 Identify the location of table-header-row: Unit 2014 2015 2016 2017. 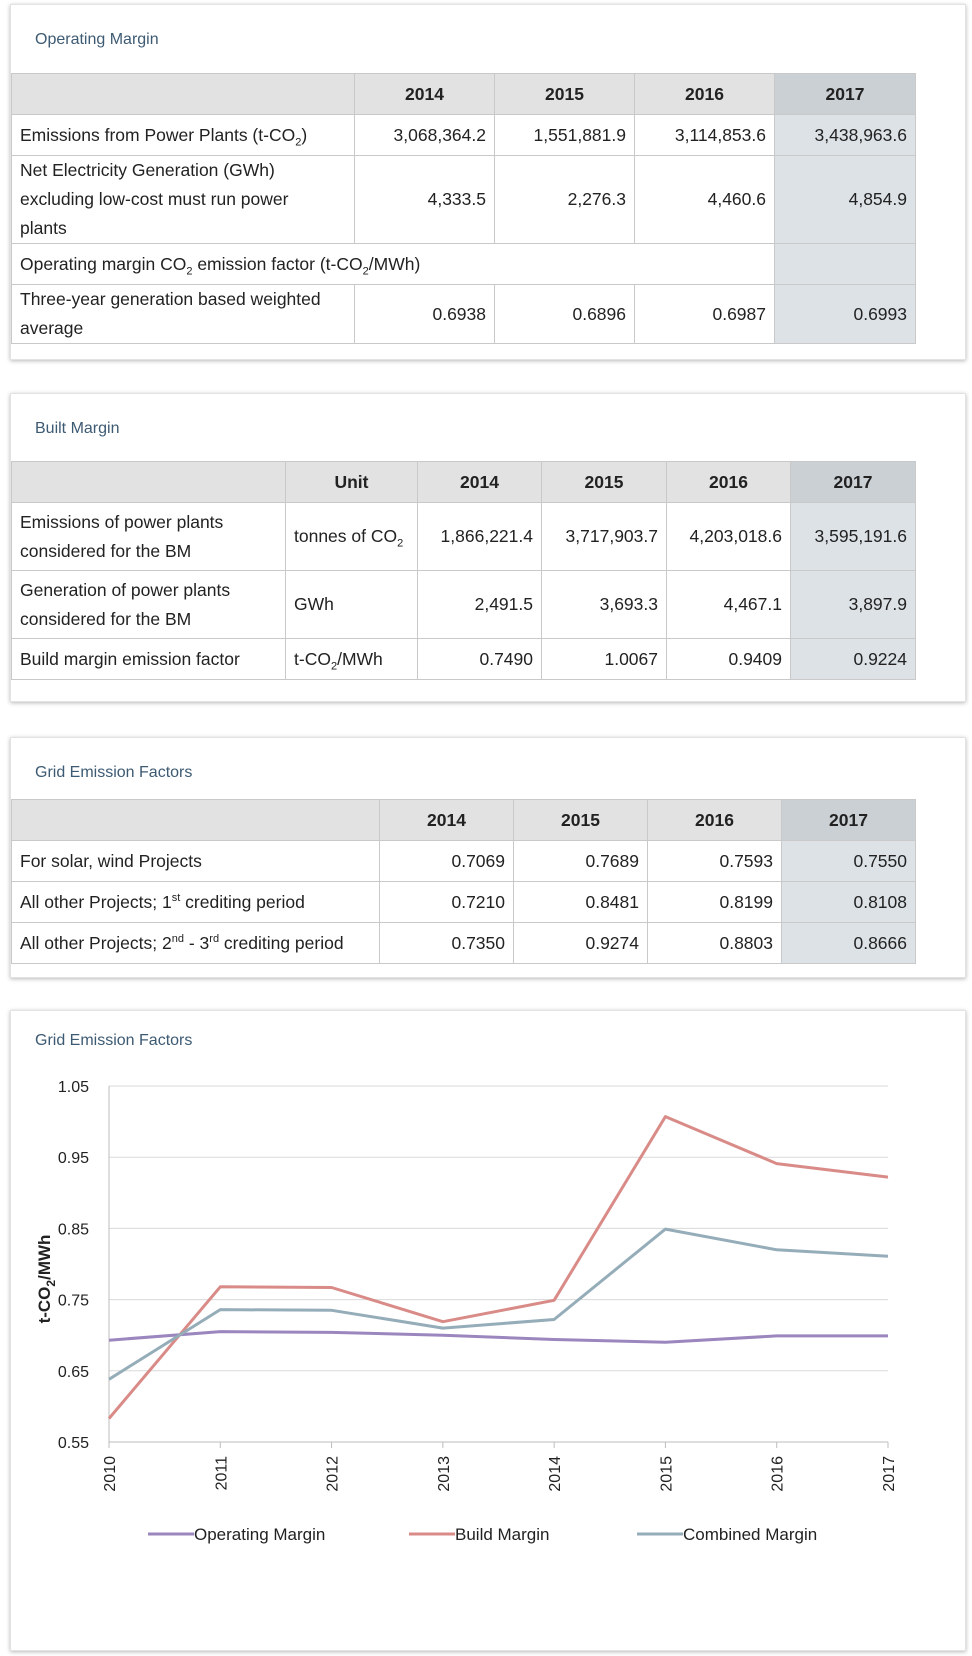
(463, 482).